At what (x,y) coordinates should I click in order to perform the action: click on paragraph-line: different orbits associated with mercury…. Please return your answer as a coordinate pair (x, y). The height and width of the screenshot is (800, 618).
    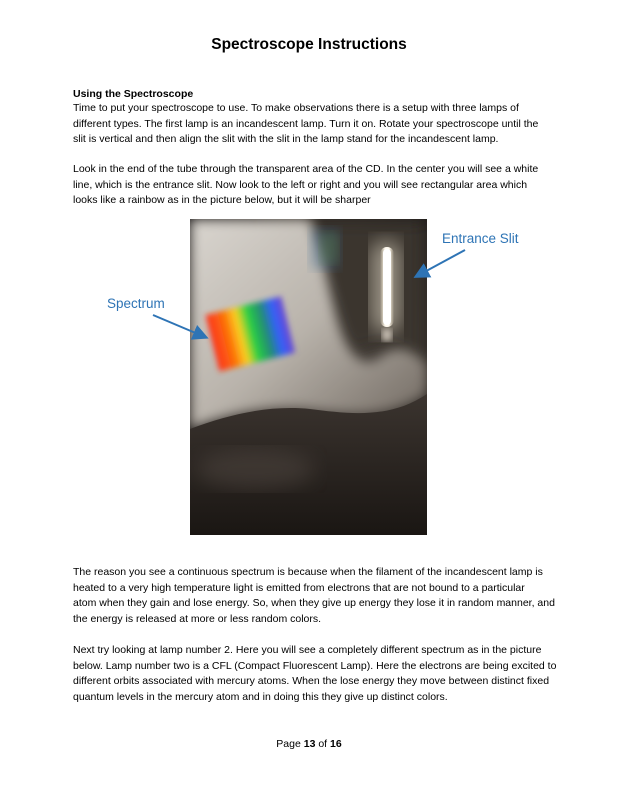
    Looking at the image, I should click on (311, 681).